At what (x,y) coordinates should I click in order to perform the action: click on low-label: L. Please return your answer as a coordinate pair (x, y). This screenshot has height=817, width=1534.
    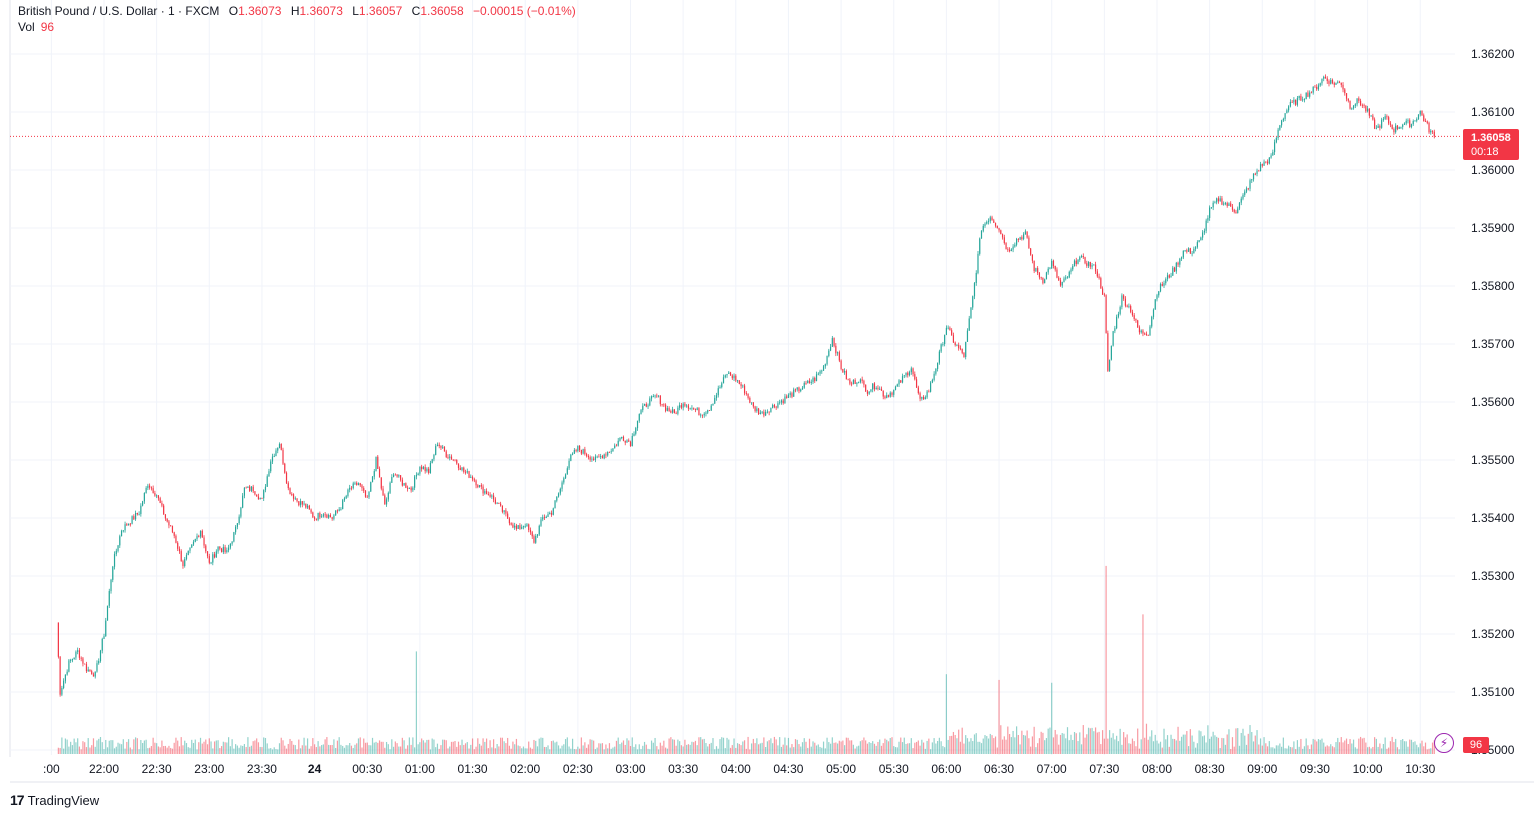
    Looking at the image, I should click on (355, 11).